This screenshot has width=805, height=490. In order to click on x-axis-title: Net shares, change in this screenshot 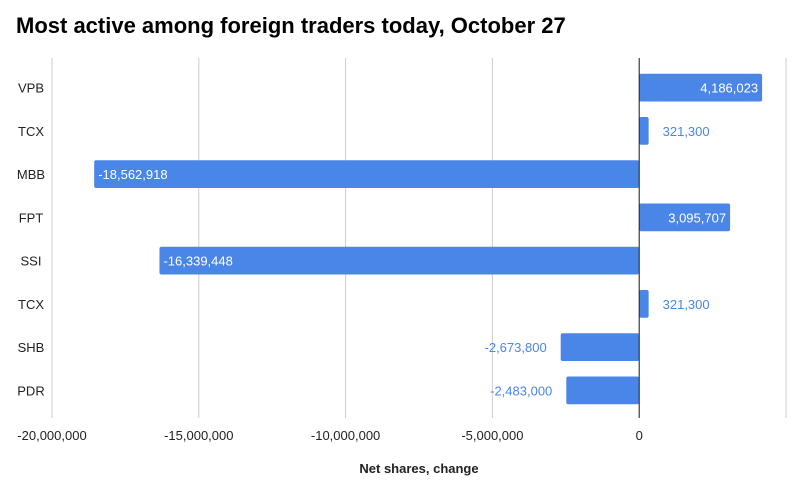, I will do `click(418, 468)`.